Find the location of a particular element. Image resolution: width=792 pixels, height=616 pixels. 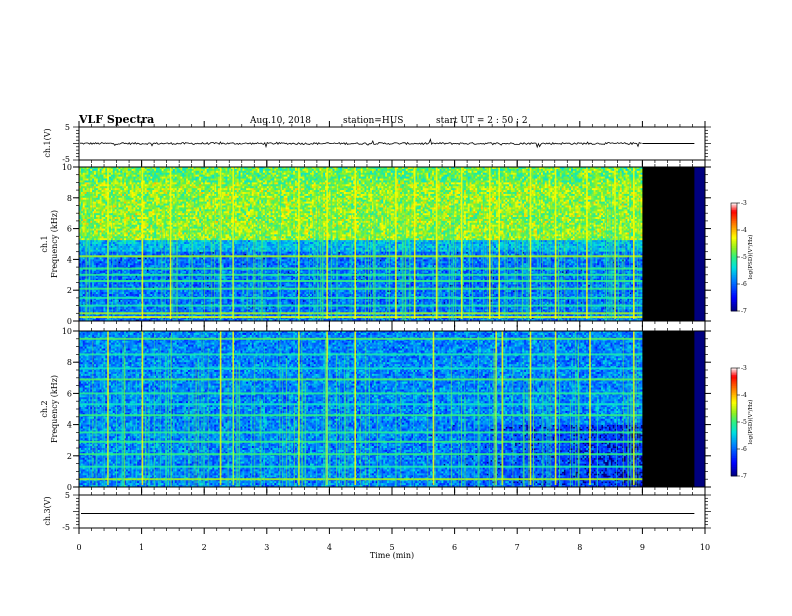

figure-title: VLF Spectra is located at coordinates (116, 119).